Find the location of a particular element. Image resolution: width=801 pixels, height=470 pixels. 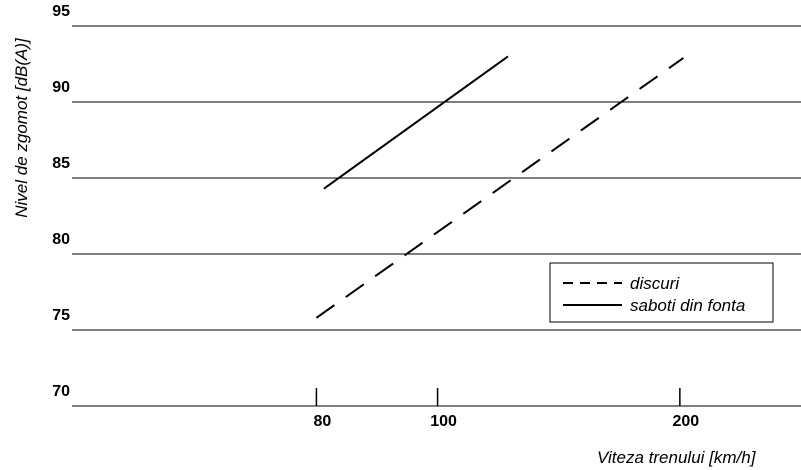

line is located at coordinates (416, 122).